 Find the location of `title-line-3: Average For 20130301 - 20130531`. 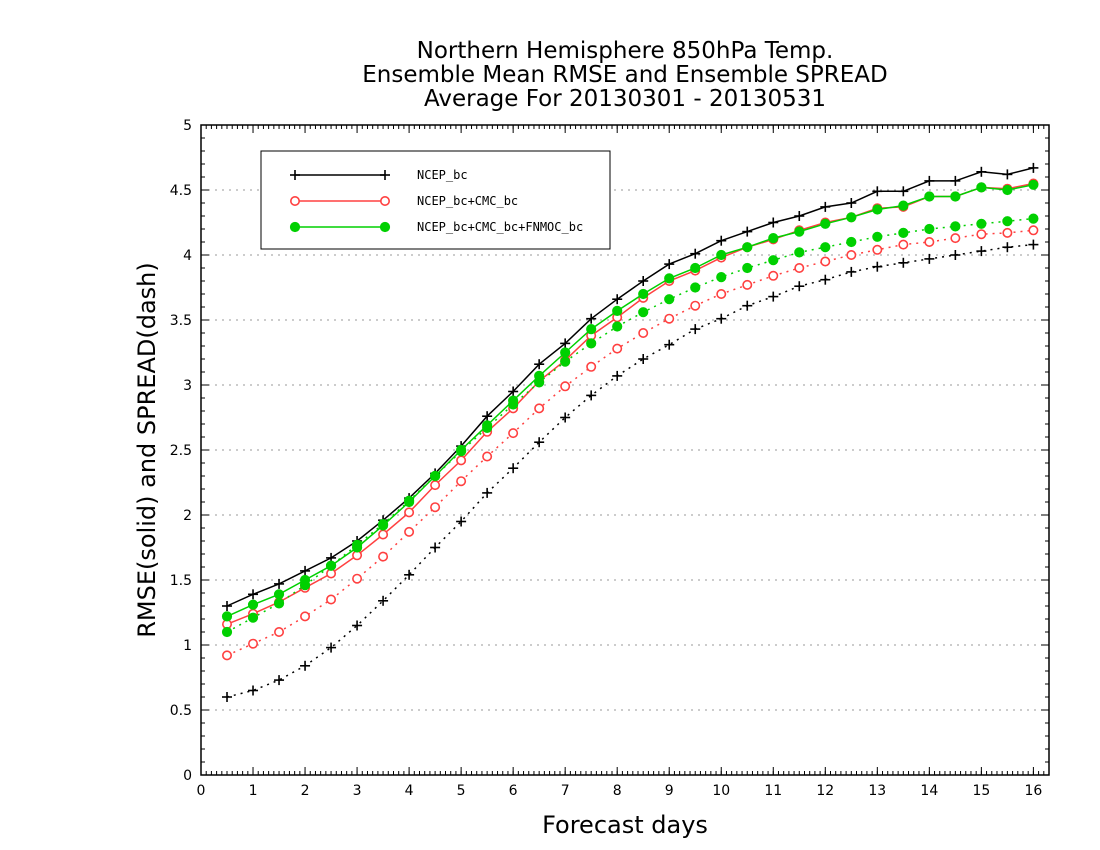

title-line-3: Average For 20130301 - 20130531 is located at coordinates (625, 99).